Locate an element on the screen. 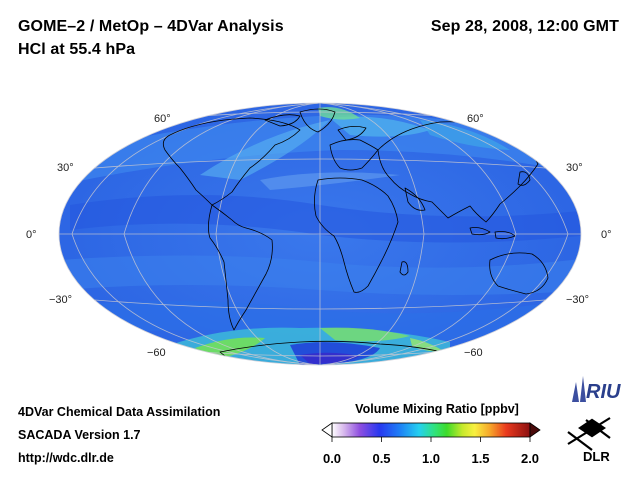 This screenshot has width=640, height=480. lat-label-60-right: 60° is located at coordinates (475, 119).